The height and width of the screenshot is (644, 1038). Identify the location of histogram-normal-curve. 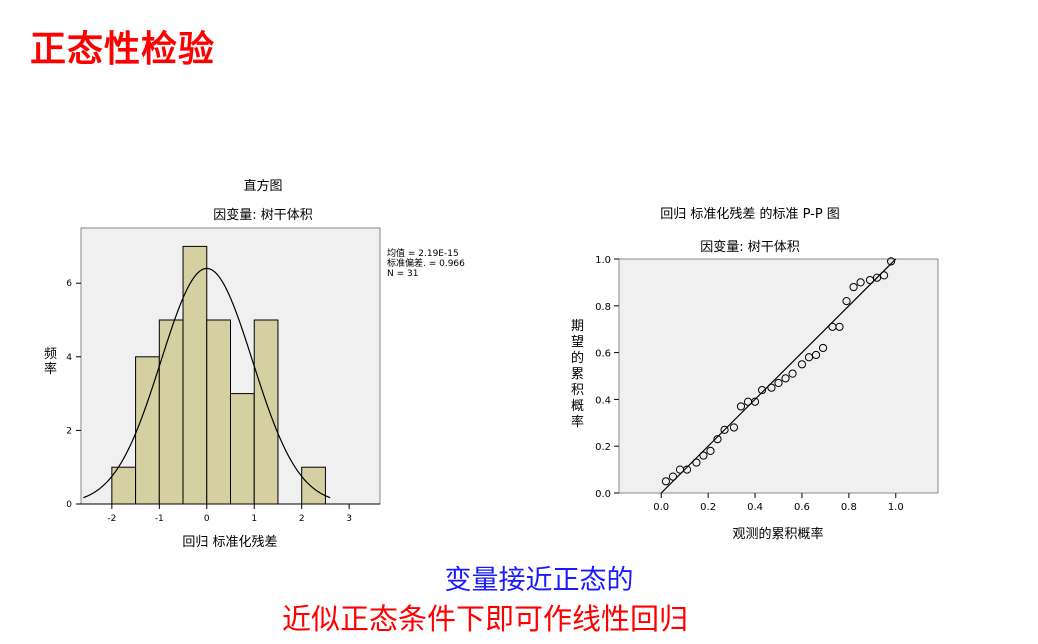
(207, 383).